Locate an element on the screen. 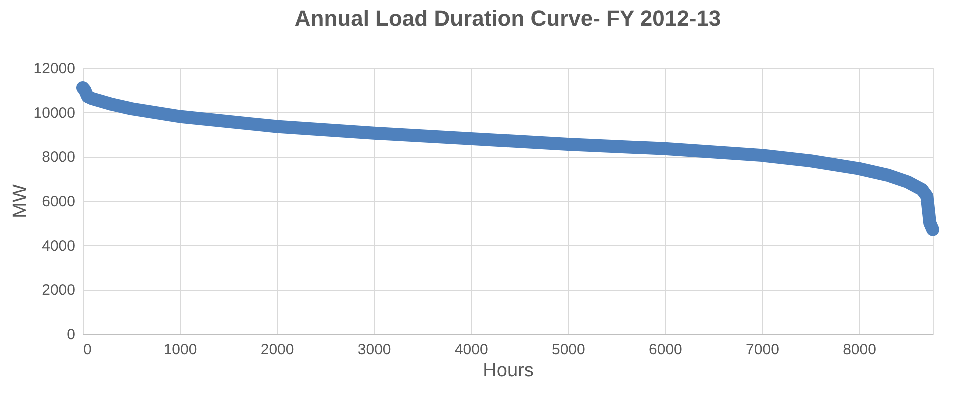 The image size is (971, 415). x-tick-label: 6000 is located at coordinates (665, 350).